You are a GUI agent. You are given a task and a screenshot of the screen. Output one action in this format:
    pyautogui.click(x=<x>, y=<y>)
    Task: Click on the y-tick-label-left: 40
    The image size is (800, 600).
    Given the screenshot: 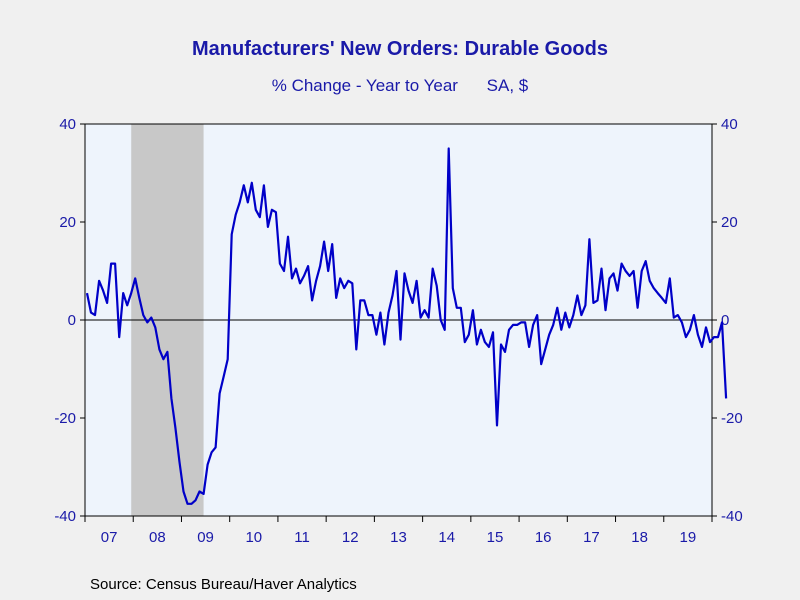 What is the action you would take?
    pyautogui.click(x=67, y=124)
    